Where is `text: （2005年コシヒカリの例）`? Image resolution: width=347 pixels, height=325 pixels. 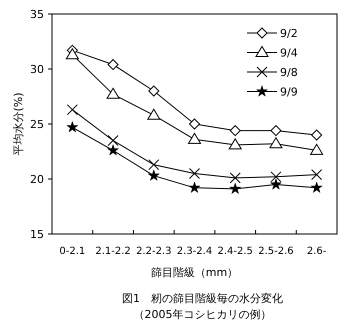
text: （2005年コシヒカリの例） is located at coordinates (203, 314).